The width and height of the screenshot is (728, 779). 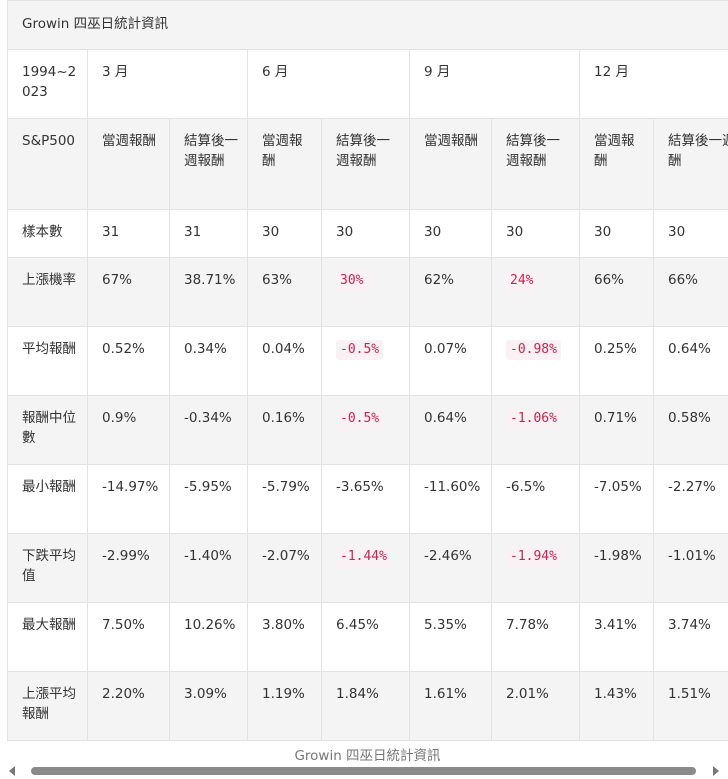 I want to click on row-label: 樣本數, so click(x=47, y=233).